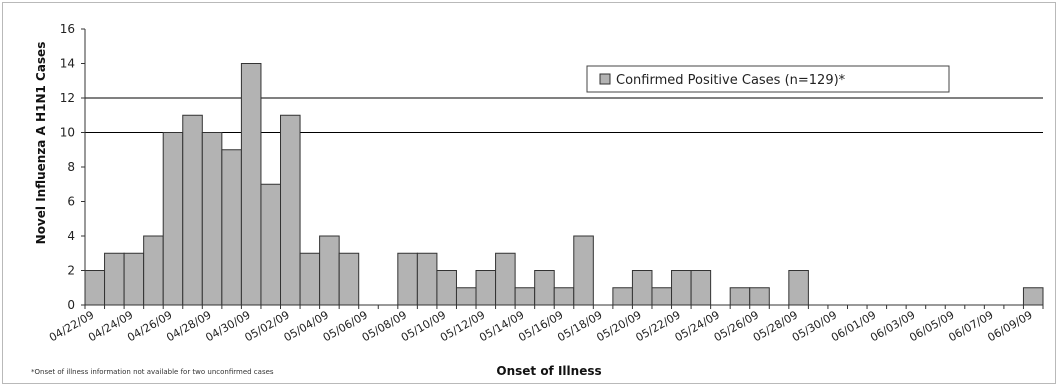 This screenshot has height=388, width=1060. What do you see at coordinates (71, 202) in the screenshot?
I see `y-tick-label: 6` at bounding box center [71, 202].